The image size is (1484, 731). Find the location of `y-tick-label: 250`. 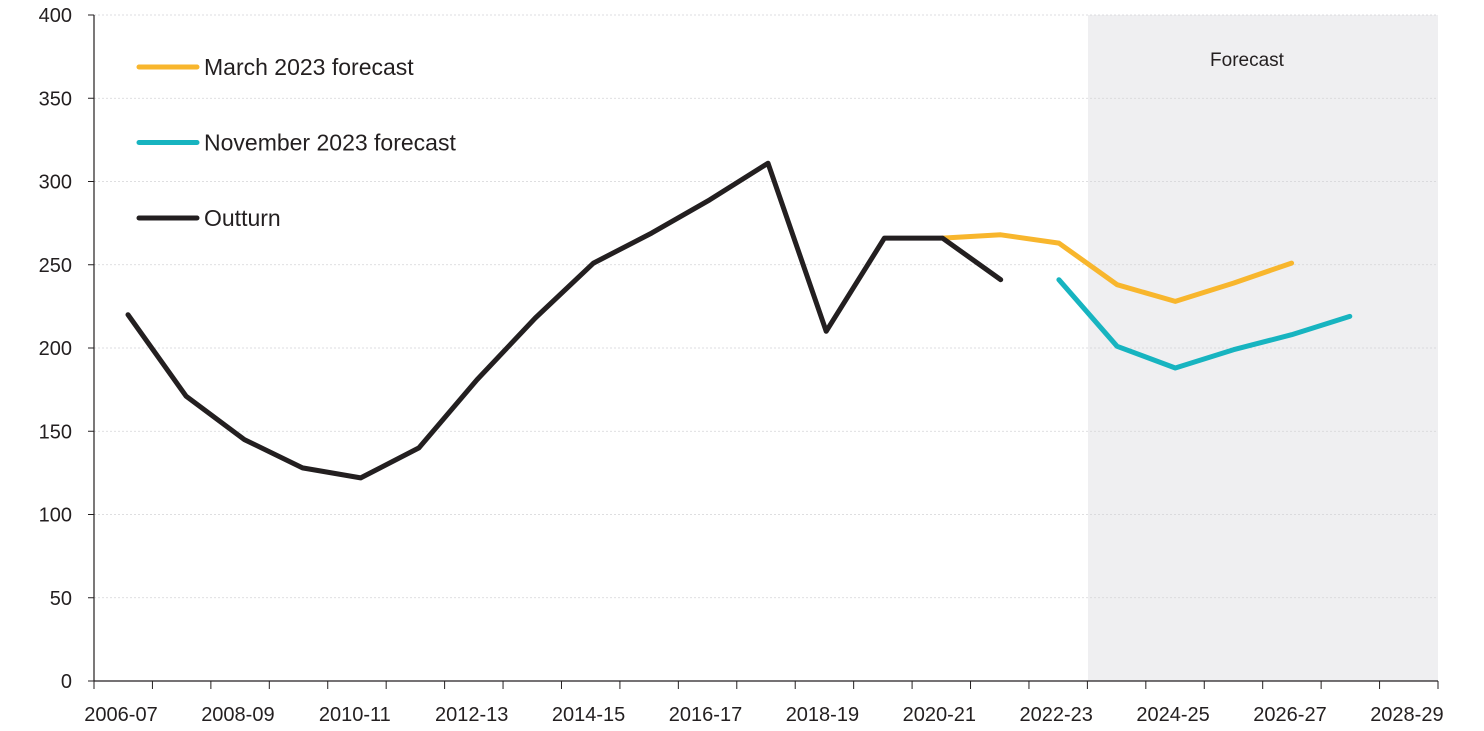

y-tick-label: 250 is located at coordinates (55, 266).